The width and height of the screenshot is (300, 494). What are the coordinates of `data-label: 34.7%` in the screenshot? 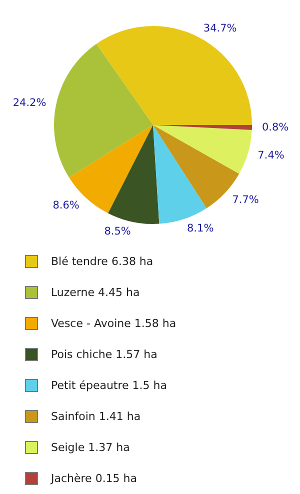 It's located at (220, 28).